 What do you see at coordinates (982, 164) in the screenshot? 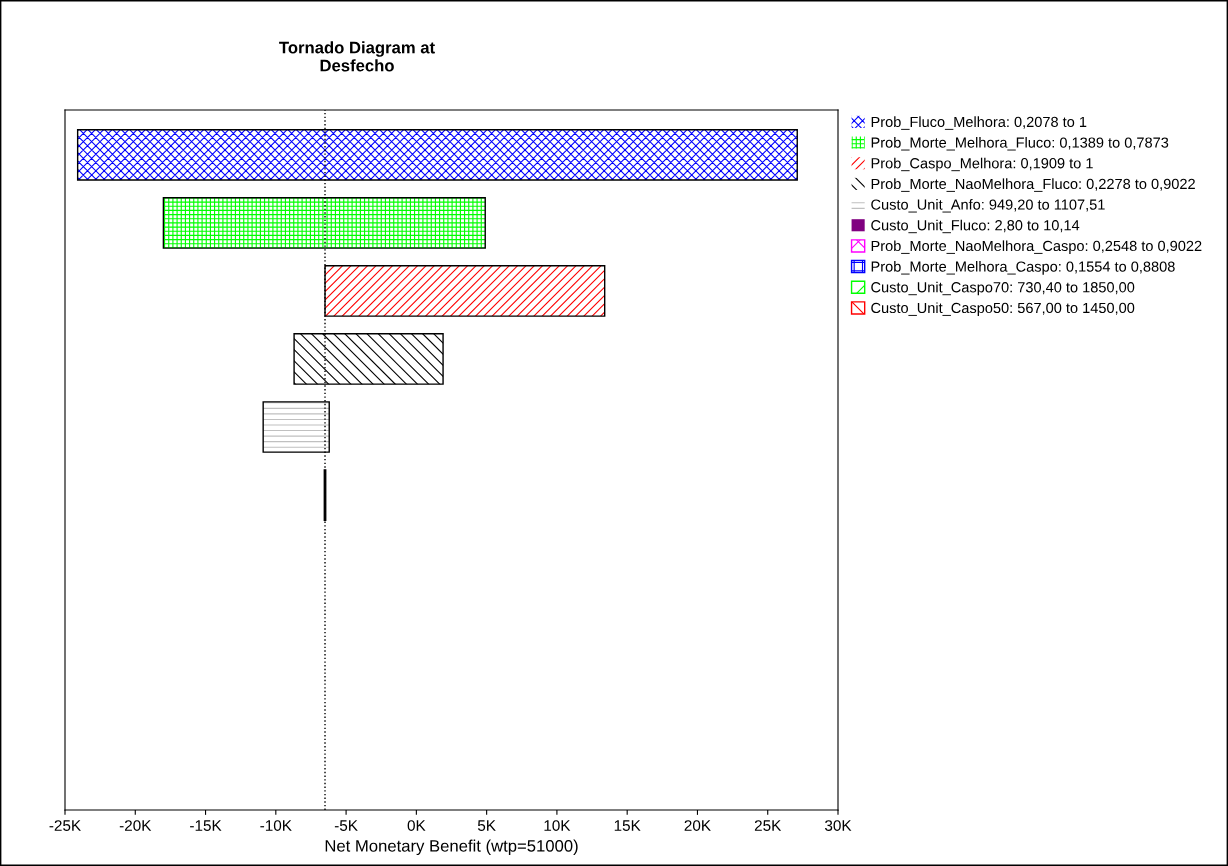
I see `legend-label: Prob_Caspo_Melhora: 0,1909 to 1` at bounding box center [982, 164].